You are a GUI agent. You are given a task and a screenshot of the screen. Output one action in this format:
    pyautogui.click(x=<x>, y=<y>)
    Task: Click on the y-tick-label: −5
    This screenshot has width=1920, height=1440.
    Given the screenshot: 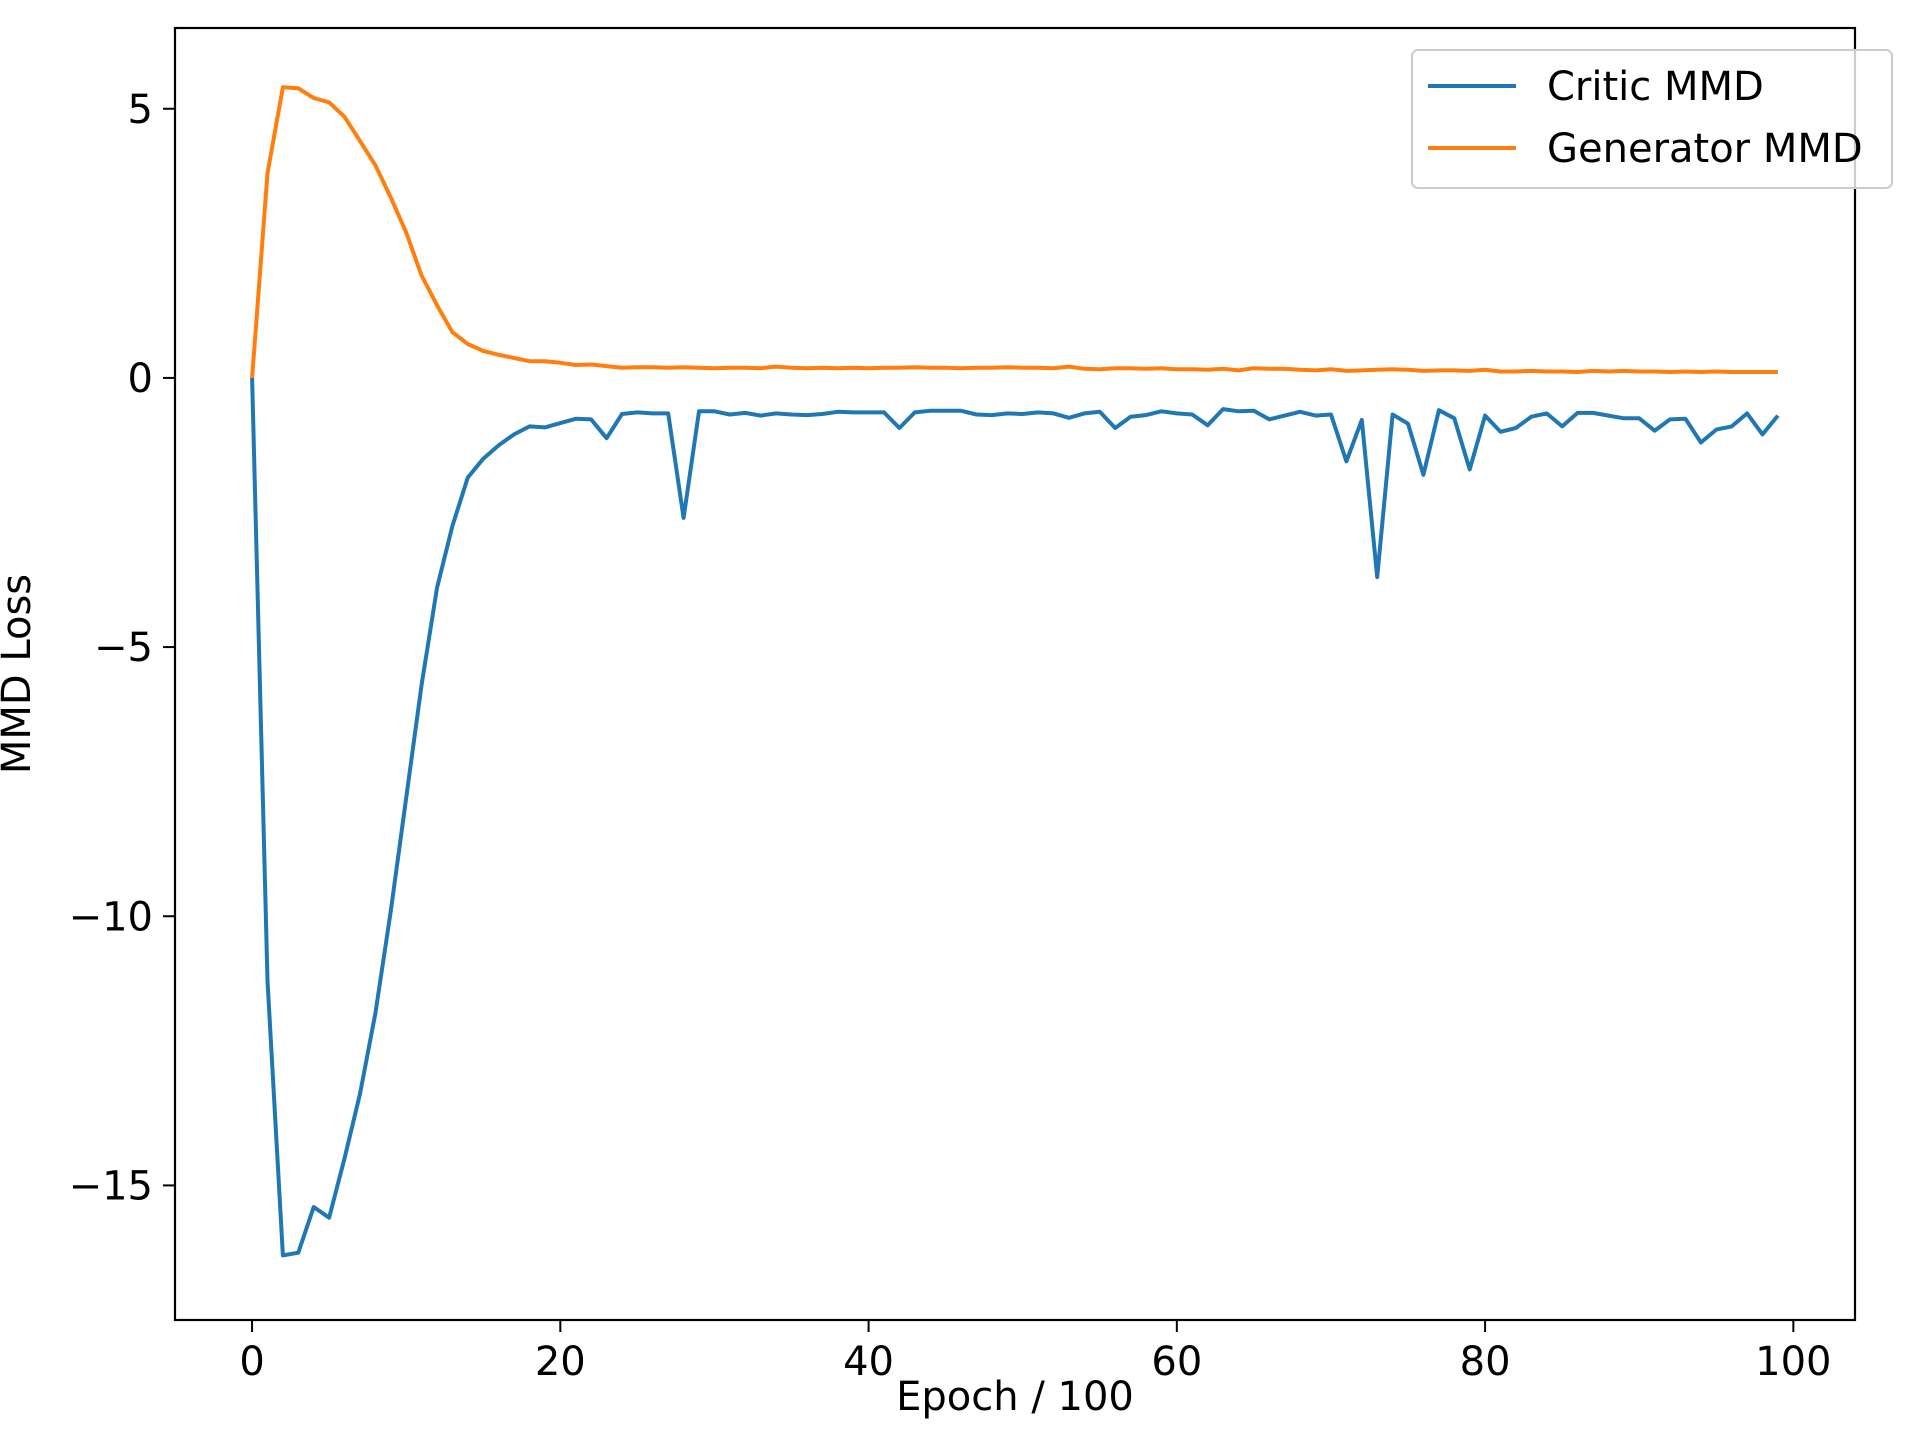 What is the action you would take?
    pyautogui.click(x=123, y=648)
    